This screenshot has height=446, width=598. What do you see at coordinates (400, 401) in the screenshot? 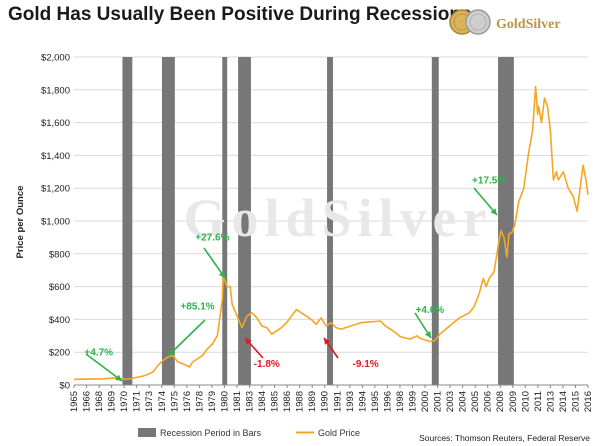
I see `x-tick-label: 1998` at bounding box center [400, 401].